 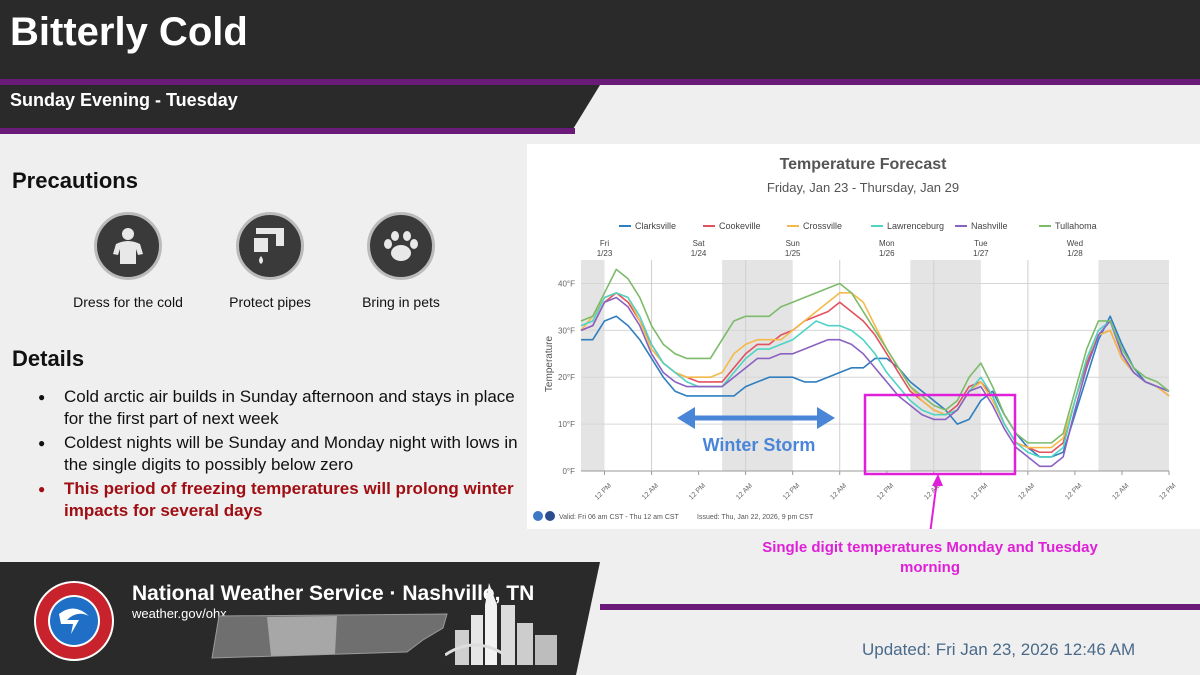 What do you see at coordinates (755, 517) in the screenshot?
I see `chart-issued-text: Issued: Thu, Jan 22, 2026, 9 pm CST` at bounding box center [755, 517].